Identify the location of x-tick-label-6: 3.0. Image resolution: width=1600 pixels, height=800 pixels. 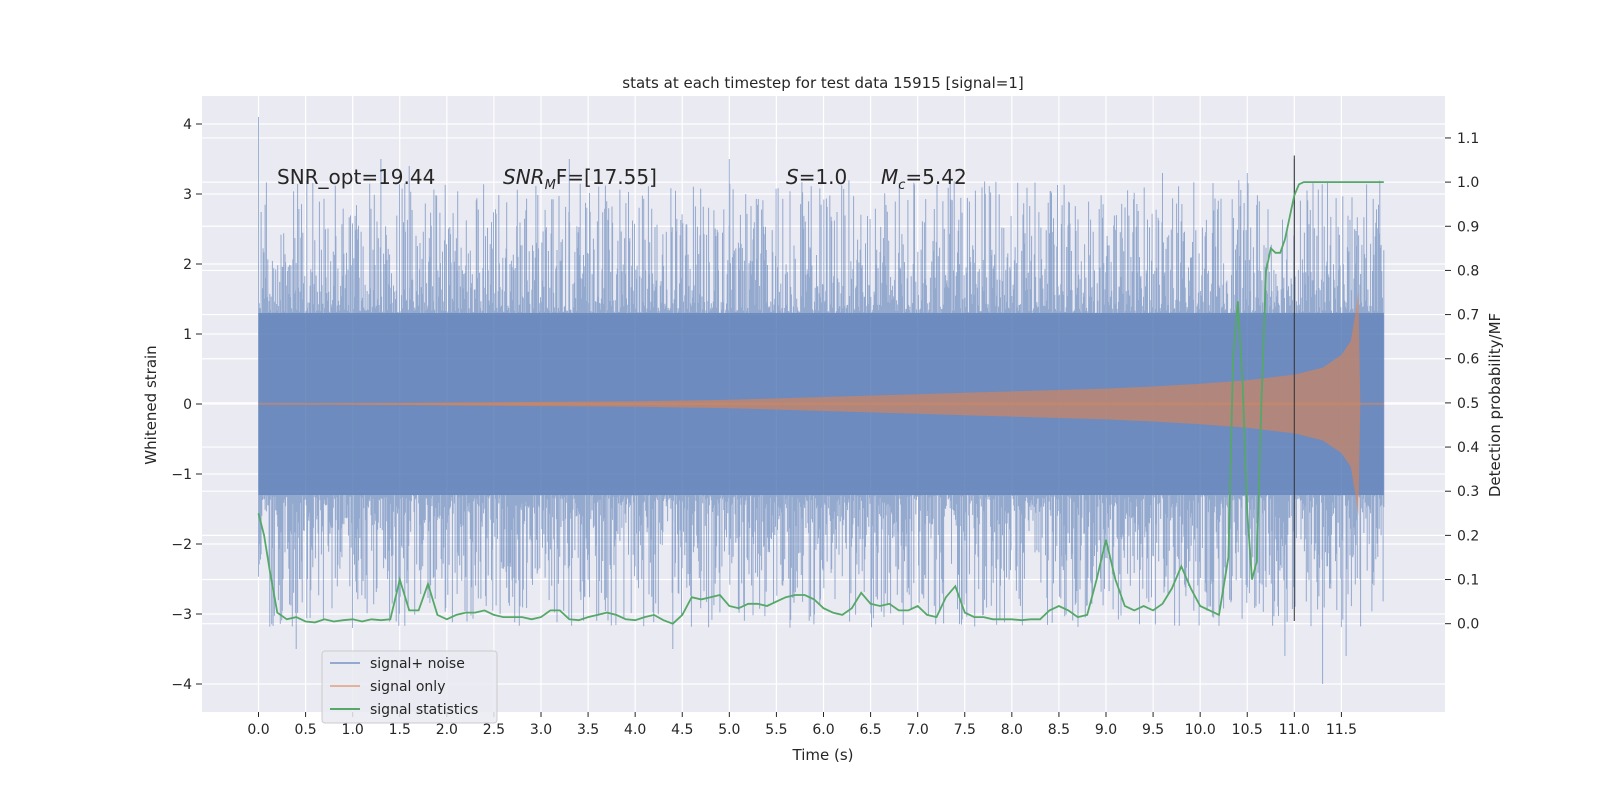
(541, 730).